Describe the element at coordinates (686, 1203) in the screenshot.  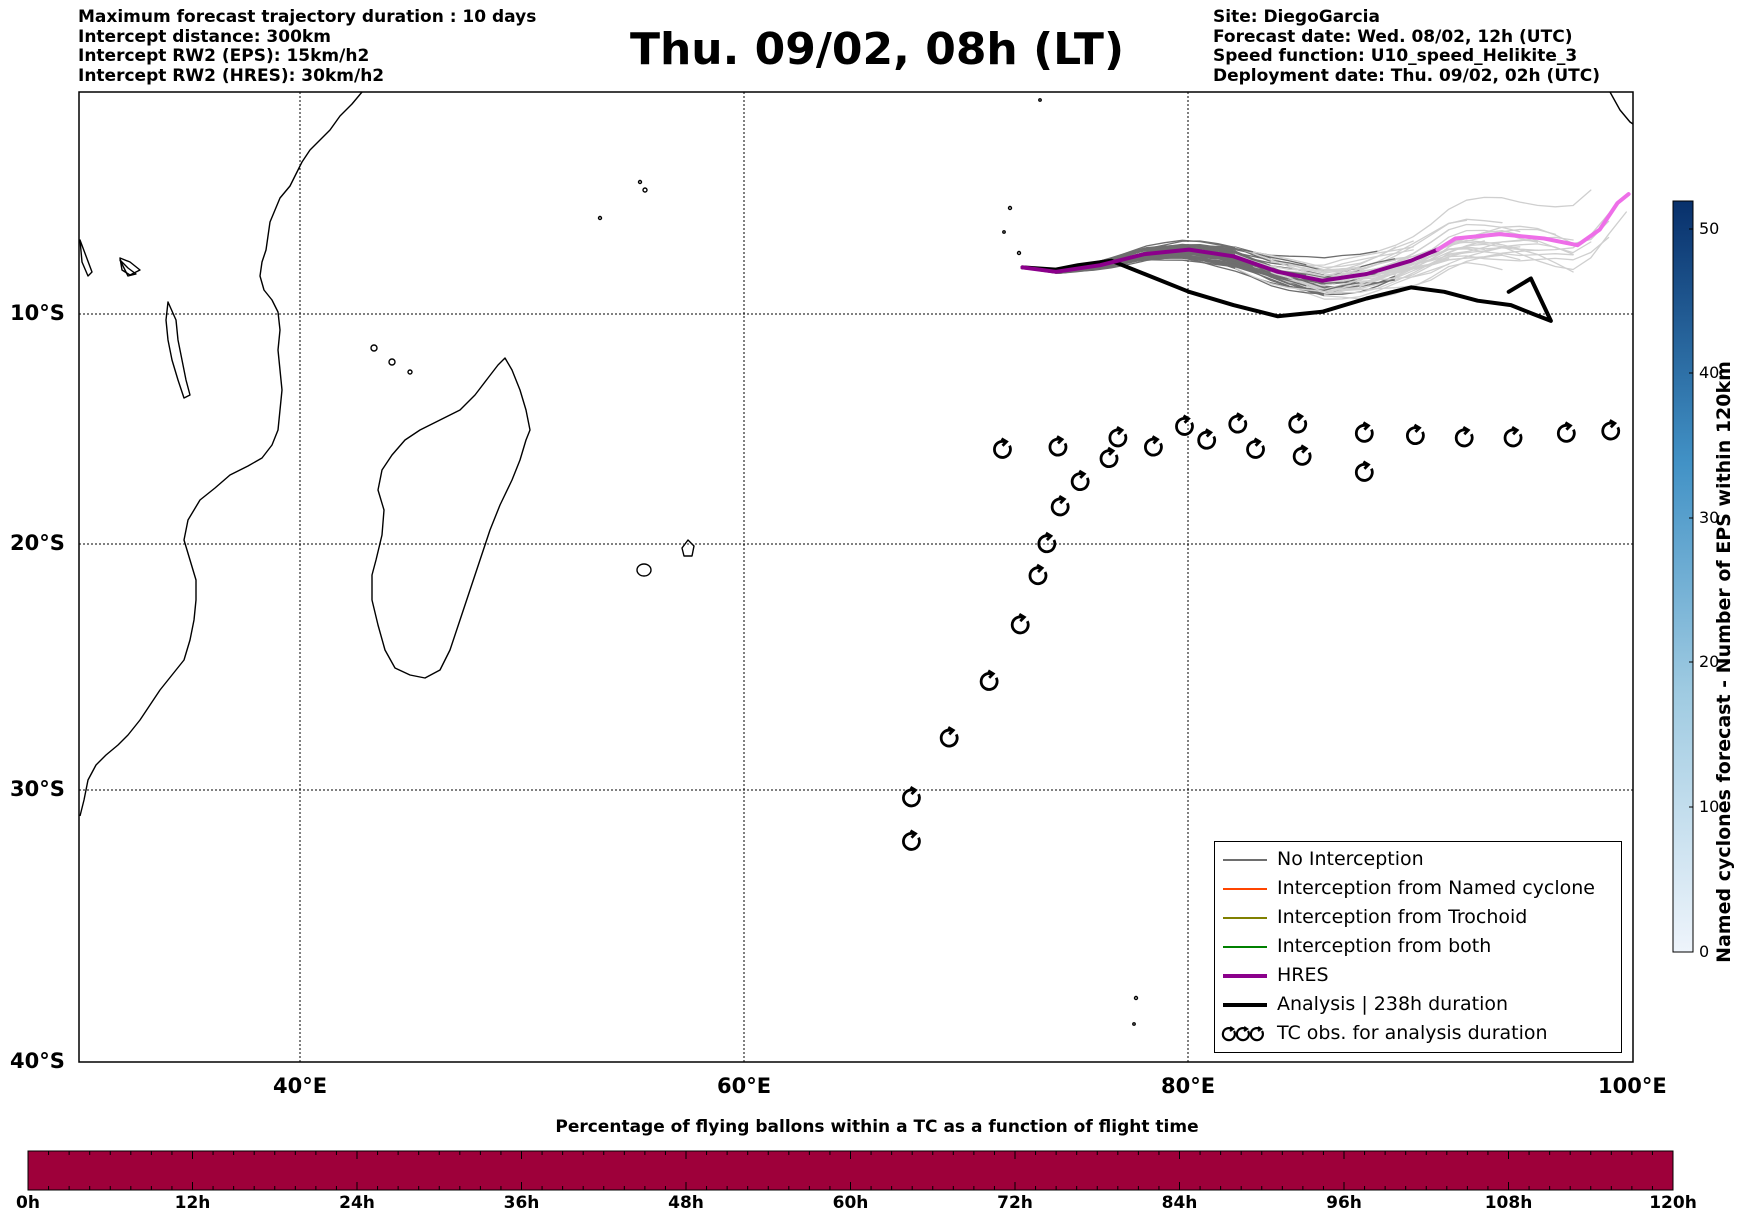
I see `pct-tick-label: 48h` at that location.